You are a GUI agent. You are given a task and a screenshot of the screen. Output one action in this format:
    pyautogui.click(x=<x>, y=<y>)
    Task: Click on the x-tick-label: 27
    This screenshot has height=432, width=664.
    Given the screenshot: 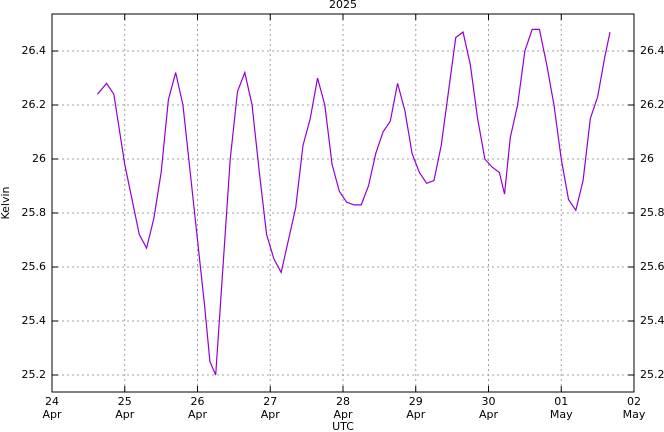 What is the action you would take?
    pyautogui.click(x=270, y=401)
    